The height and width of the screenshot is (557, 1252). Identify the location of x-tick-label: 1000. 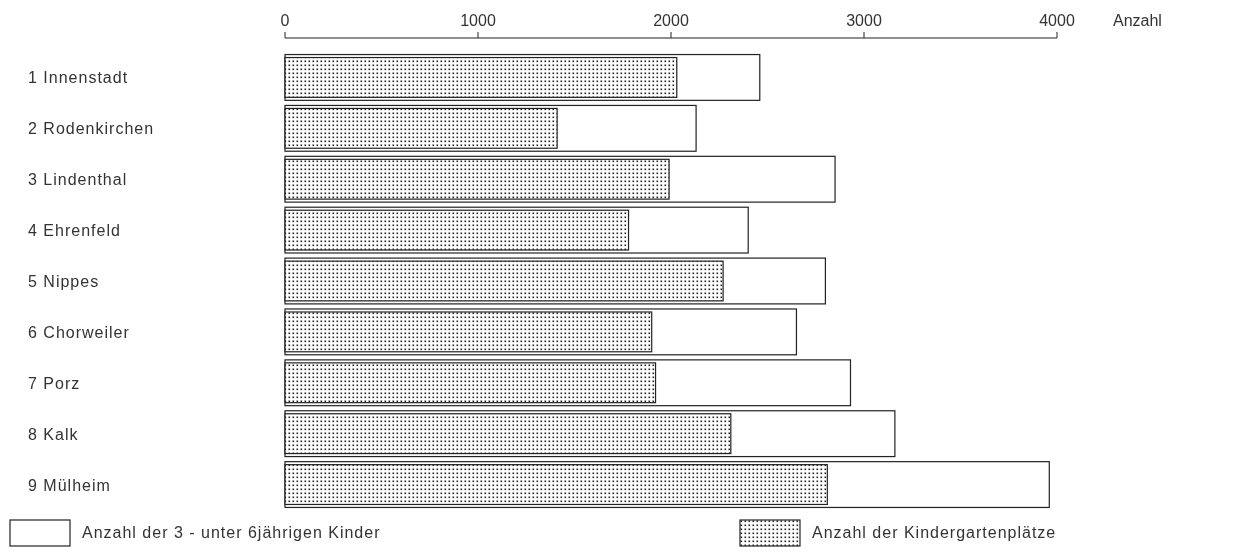
(478, 20).